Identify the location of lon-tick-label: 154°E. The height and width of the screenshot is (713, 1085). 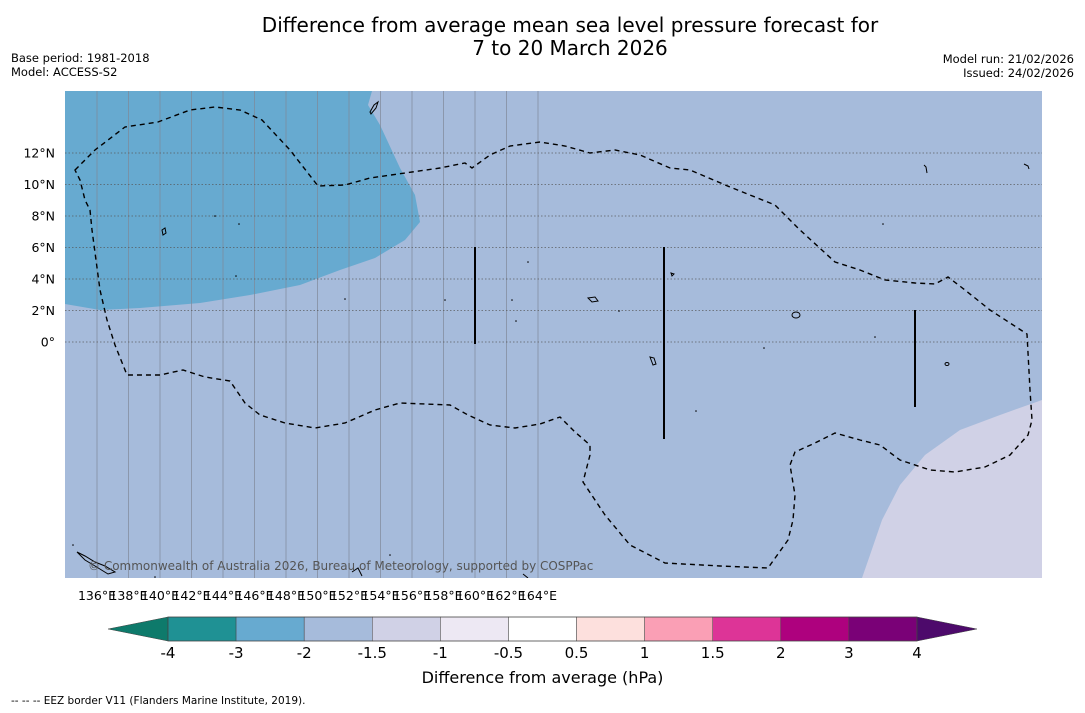
(380, 595).